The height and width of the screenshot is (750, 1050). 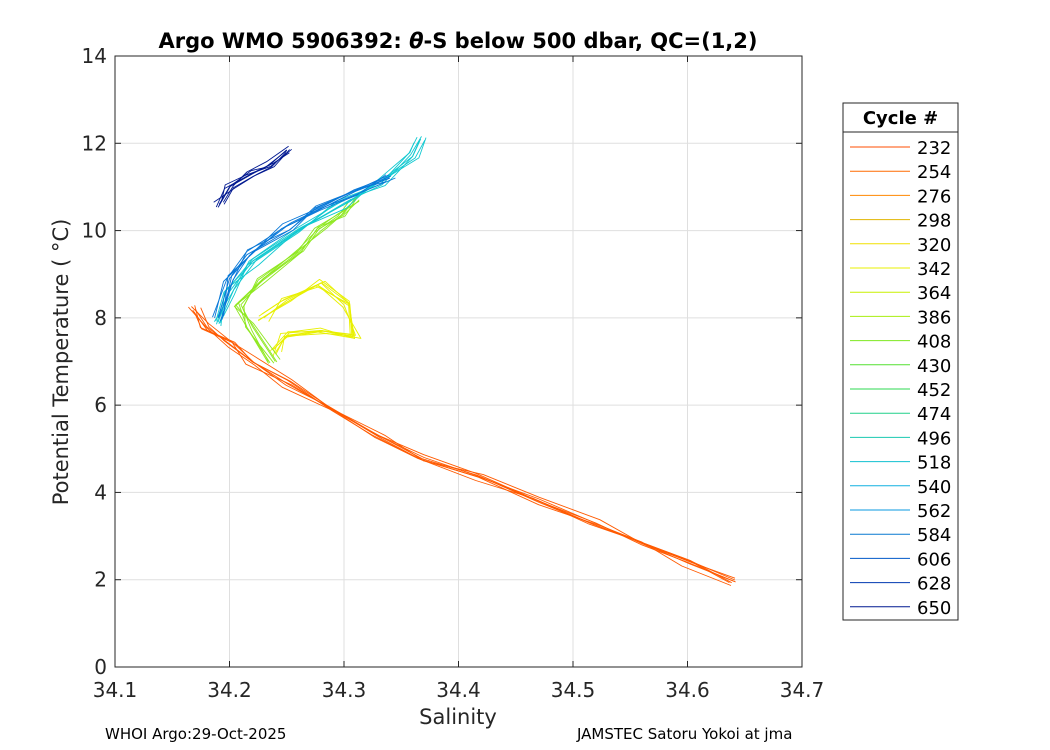 I want to click on legend-title: Cycle #, so click(x=900, y=118).